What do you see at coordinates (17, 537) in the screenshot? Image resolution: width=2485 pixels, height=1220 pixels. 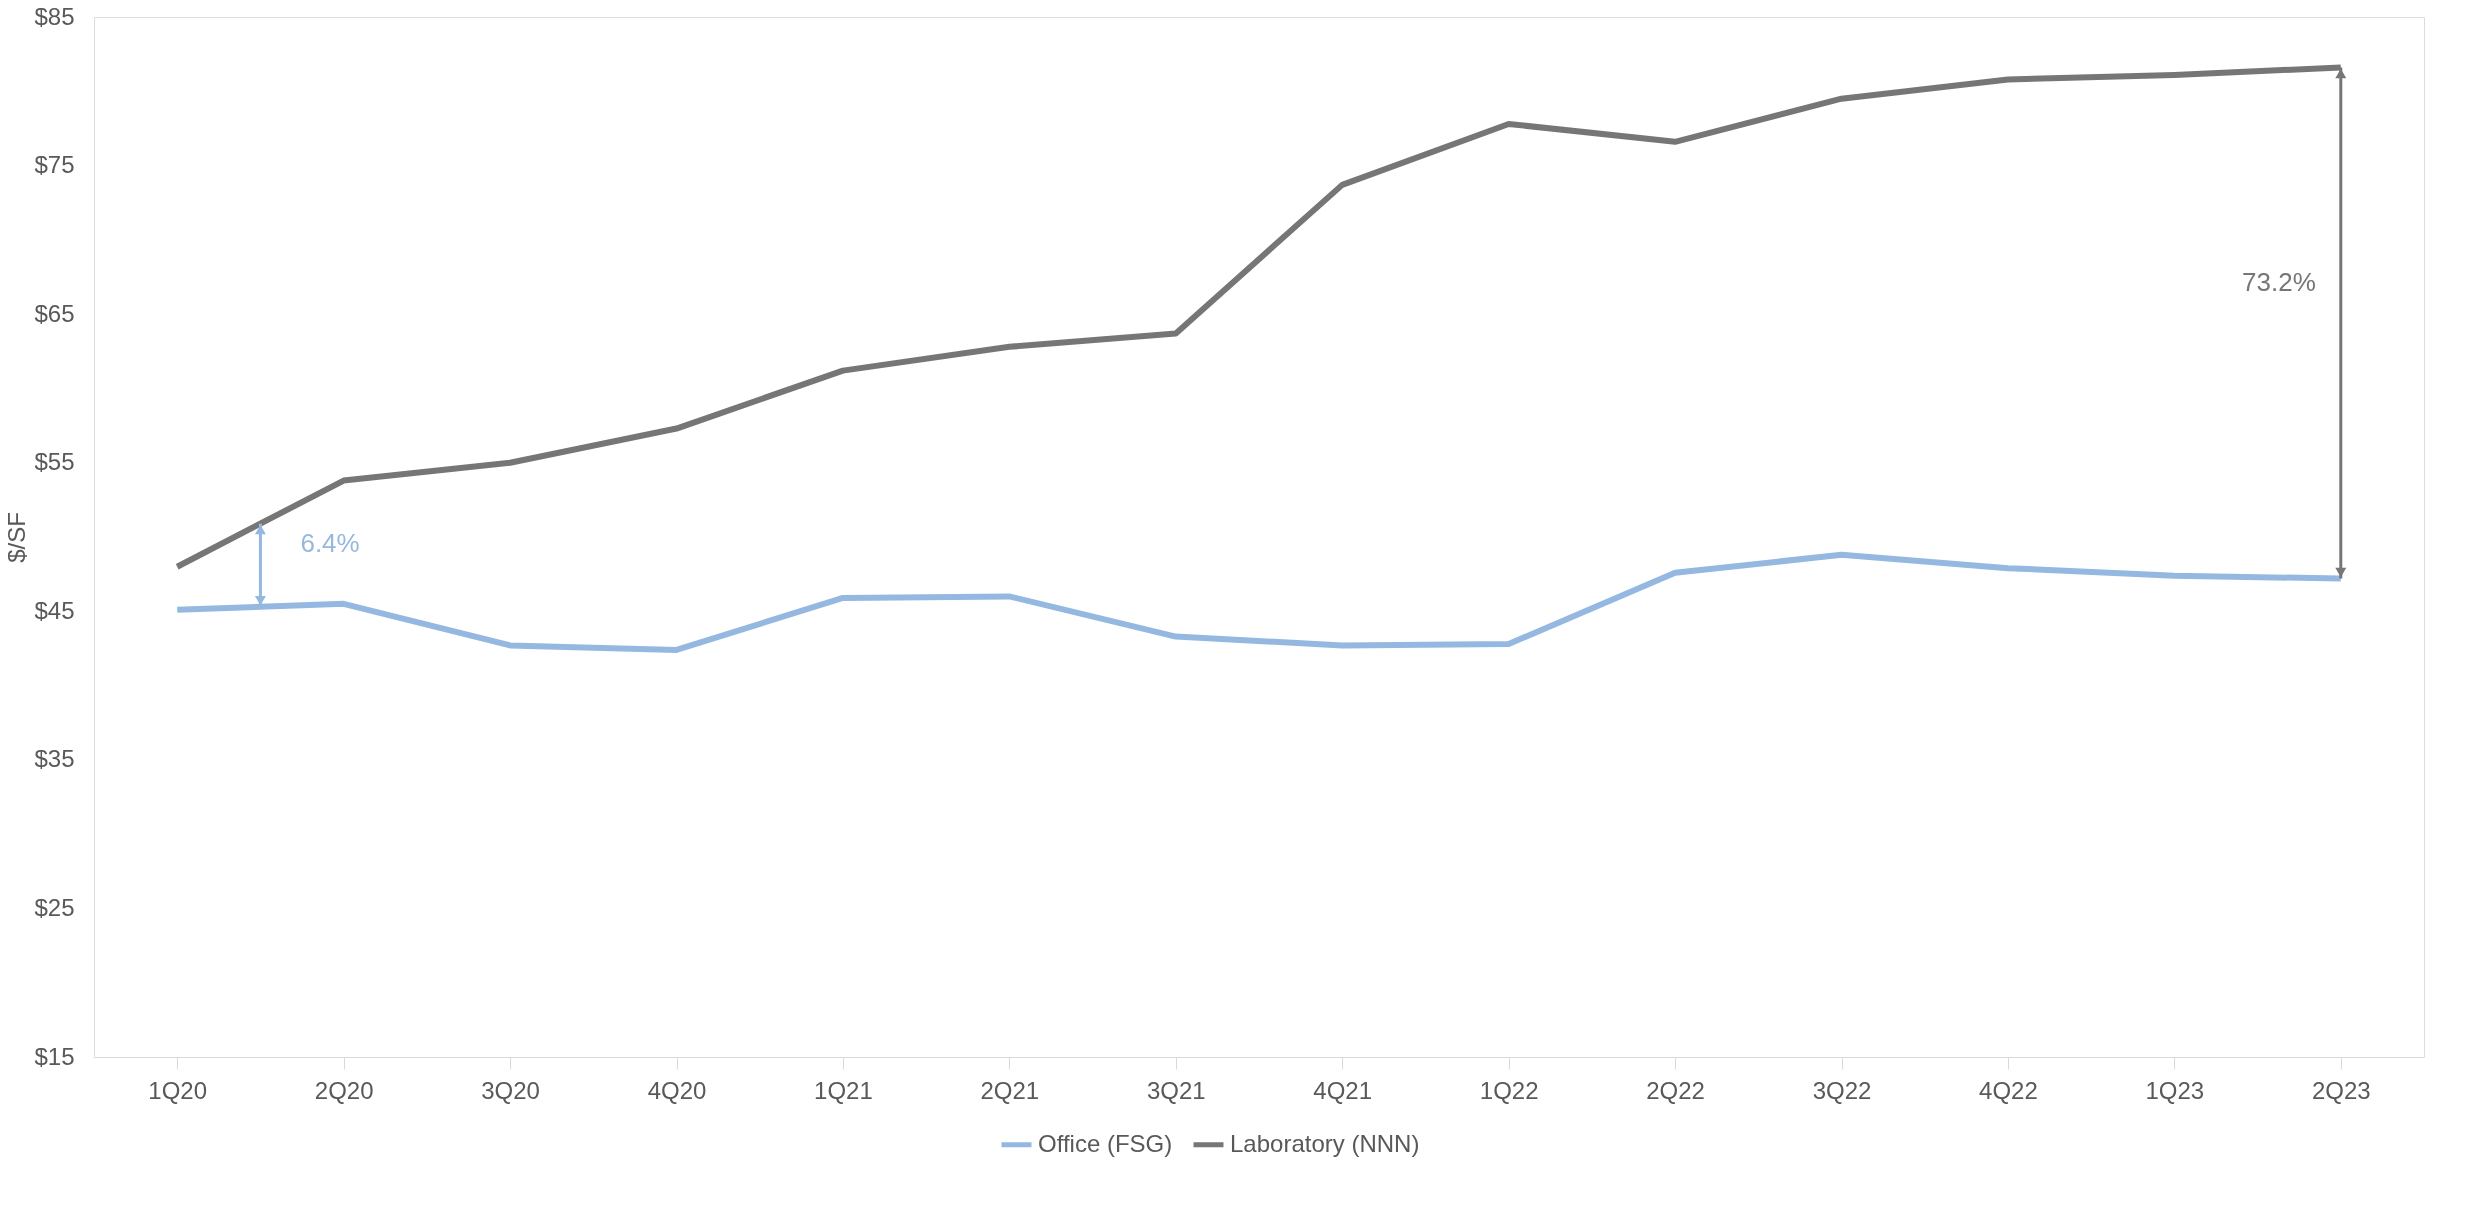 I see `y-axis-title: $/SF` at bounding box center [17, 537].